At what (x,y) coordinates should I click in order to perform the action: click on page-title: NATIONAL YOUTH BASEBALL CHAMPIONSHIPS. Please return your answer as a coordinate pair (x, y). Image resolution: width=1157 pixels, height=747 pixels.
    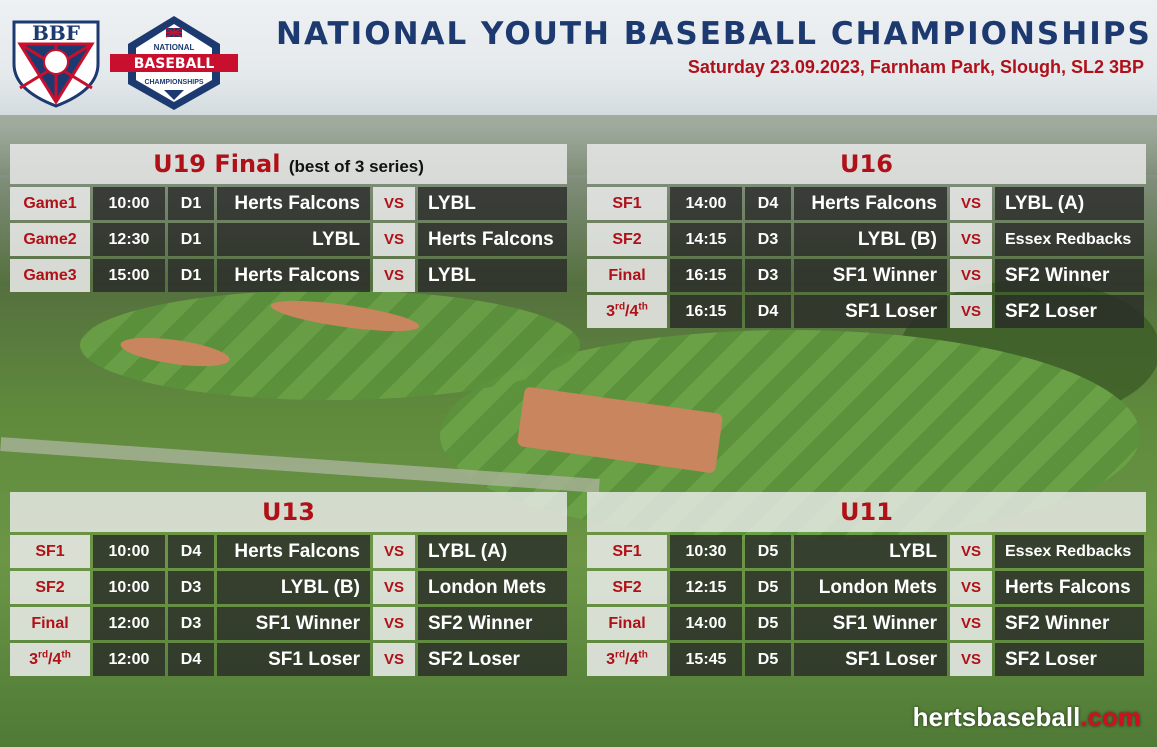
    Looking at the image, I should click on (714, 34).